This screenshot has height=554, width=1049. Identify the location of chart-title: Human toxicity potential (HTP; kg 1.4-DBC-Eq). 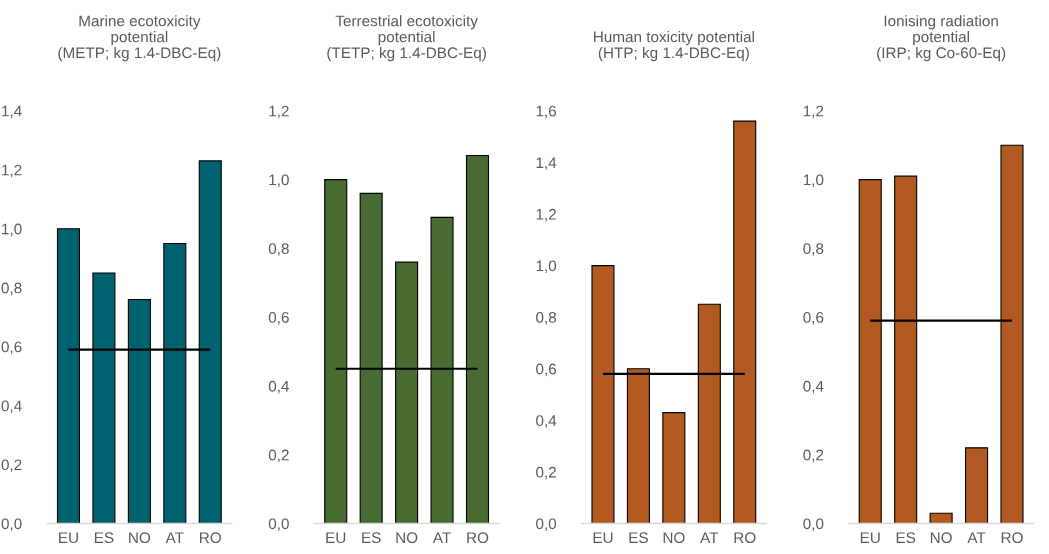
(674, 46).